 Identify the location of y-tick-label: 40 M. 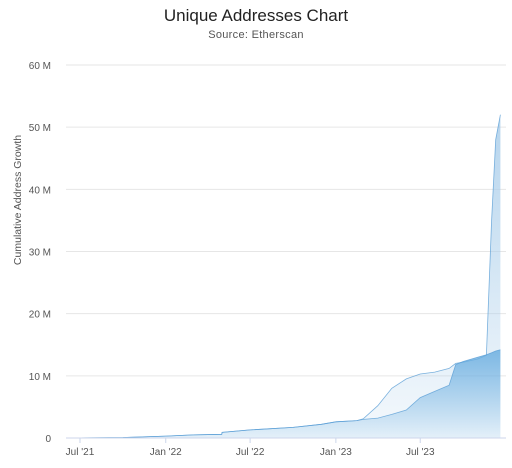
(40, 190).